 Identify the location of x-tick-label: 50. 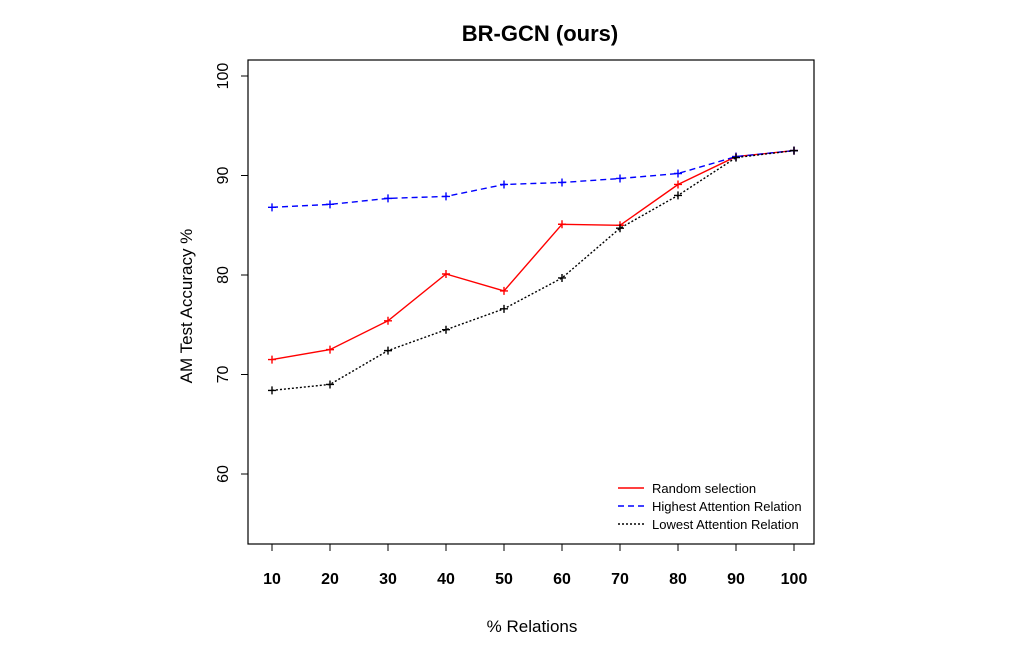
(504, 579).